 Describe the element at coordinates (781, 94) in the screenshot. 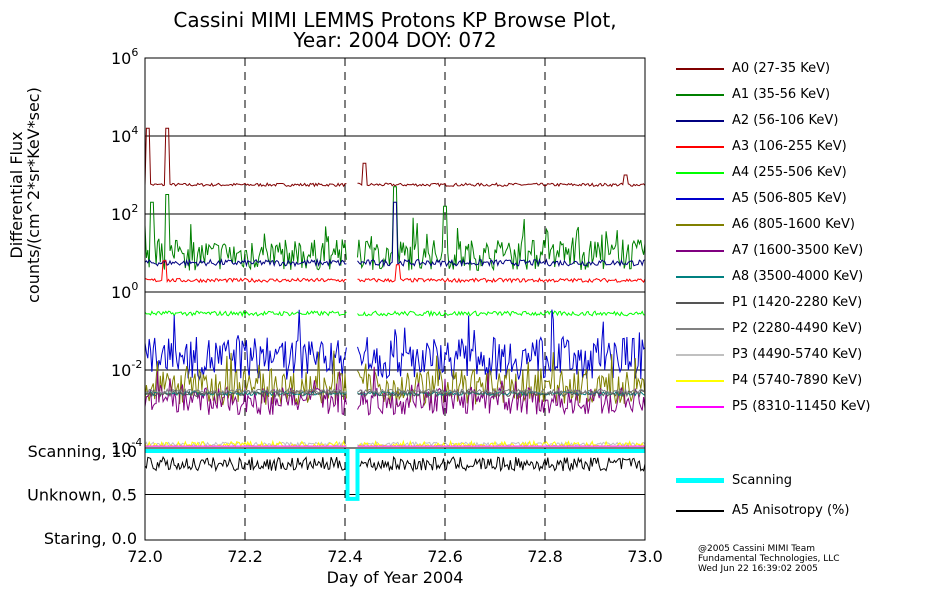

I see `legend-label: A1 (35-56 KeV)` at that location.